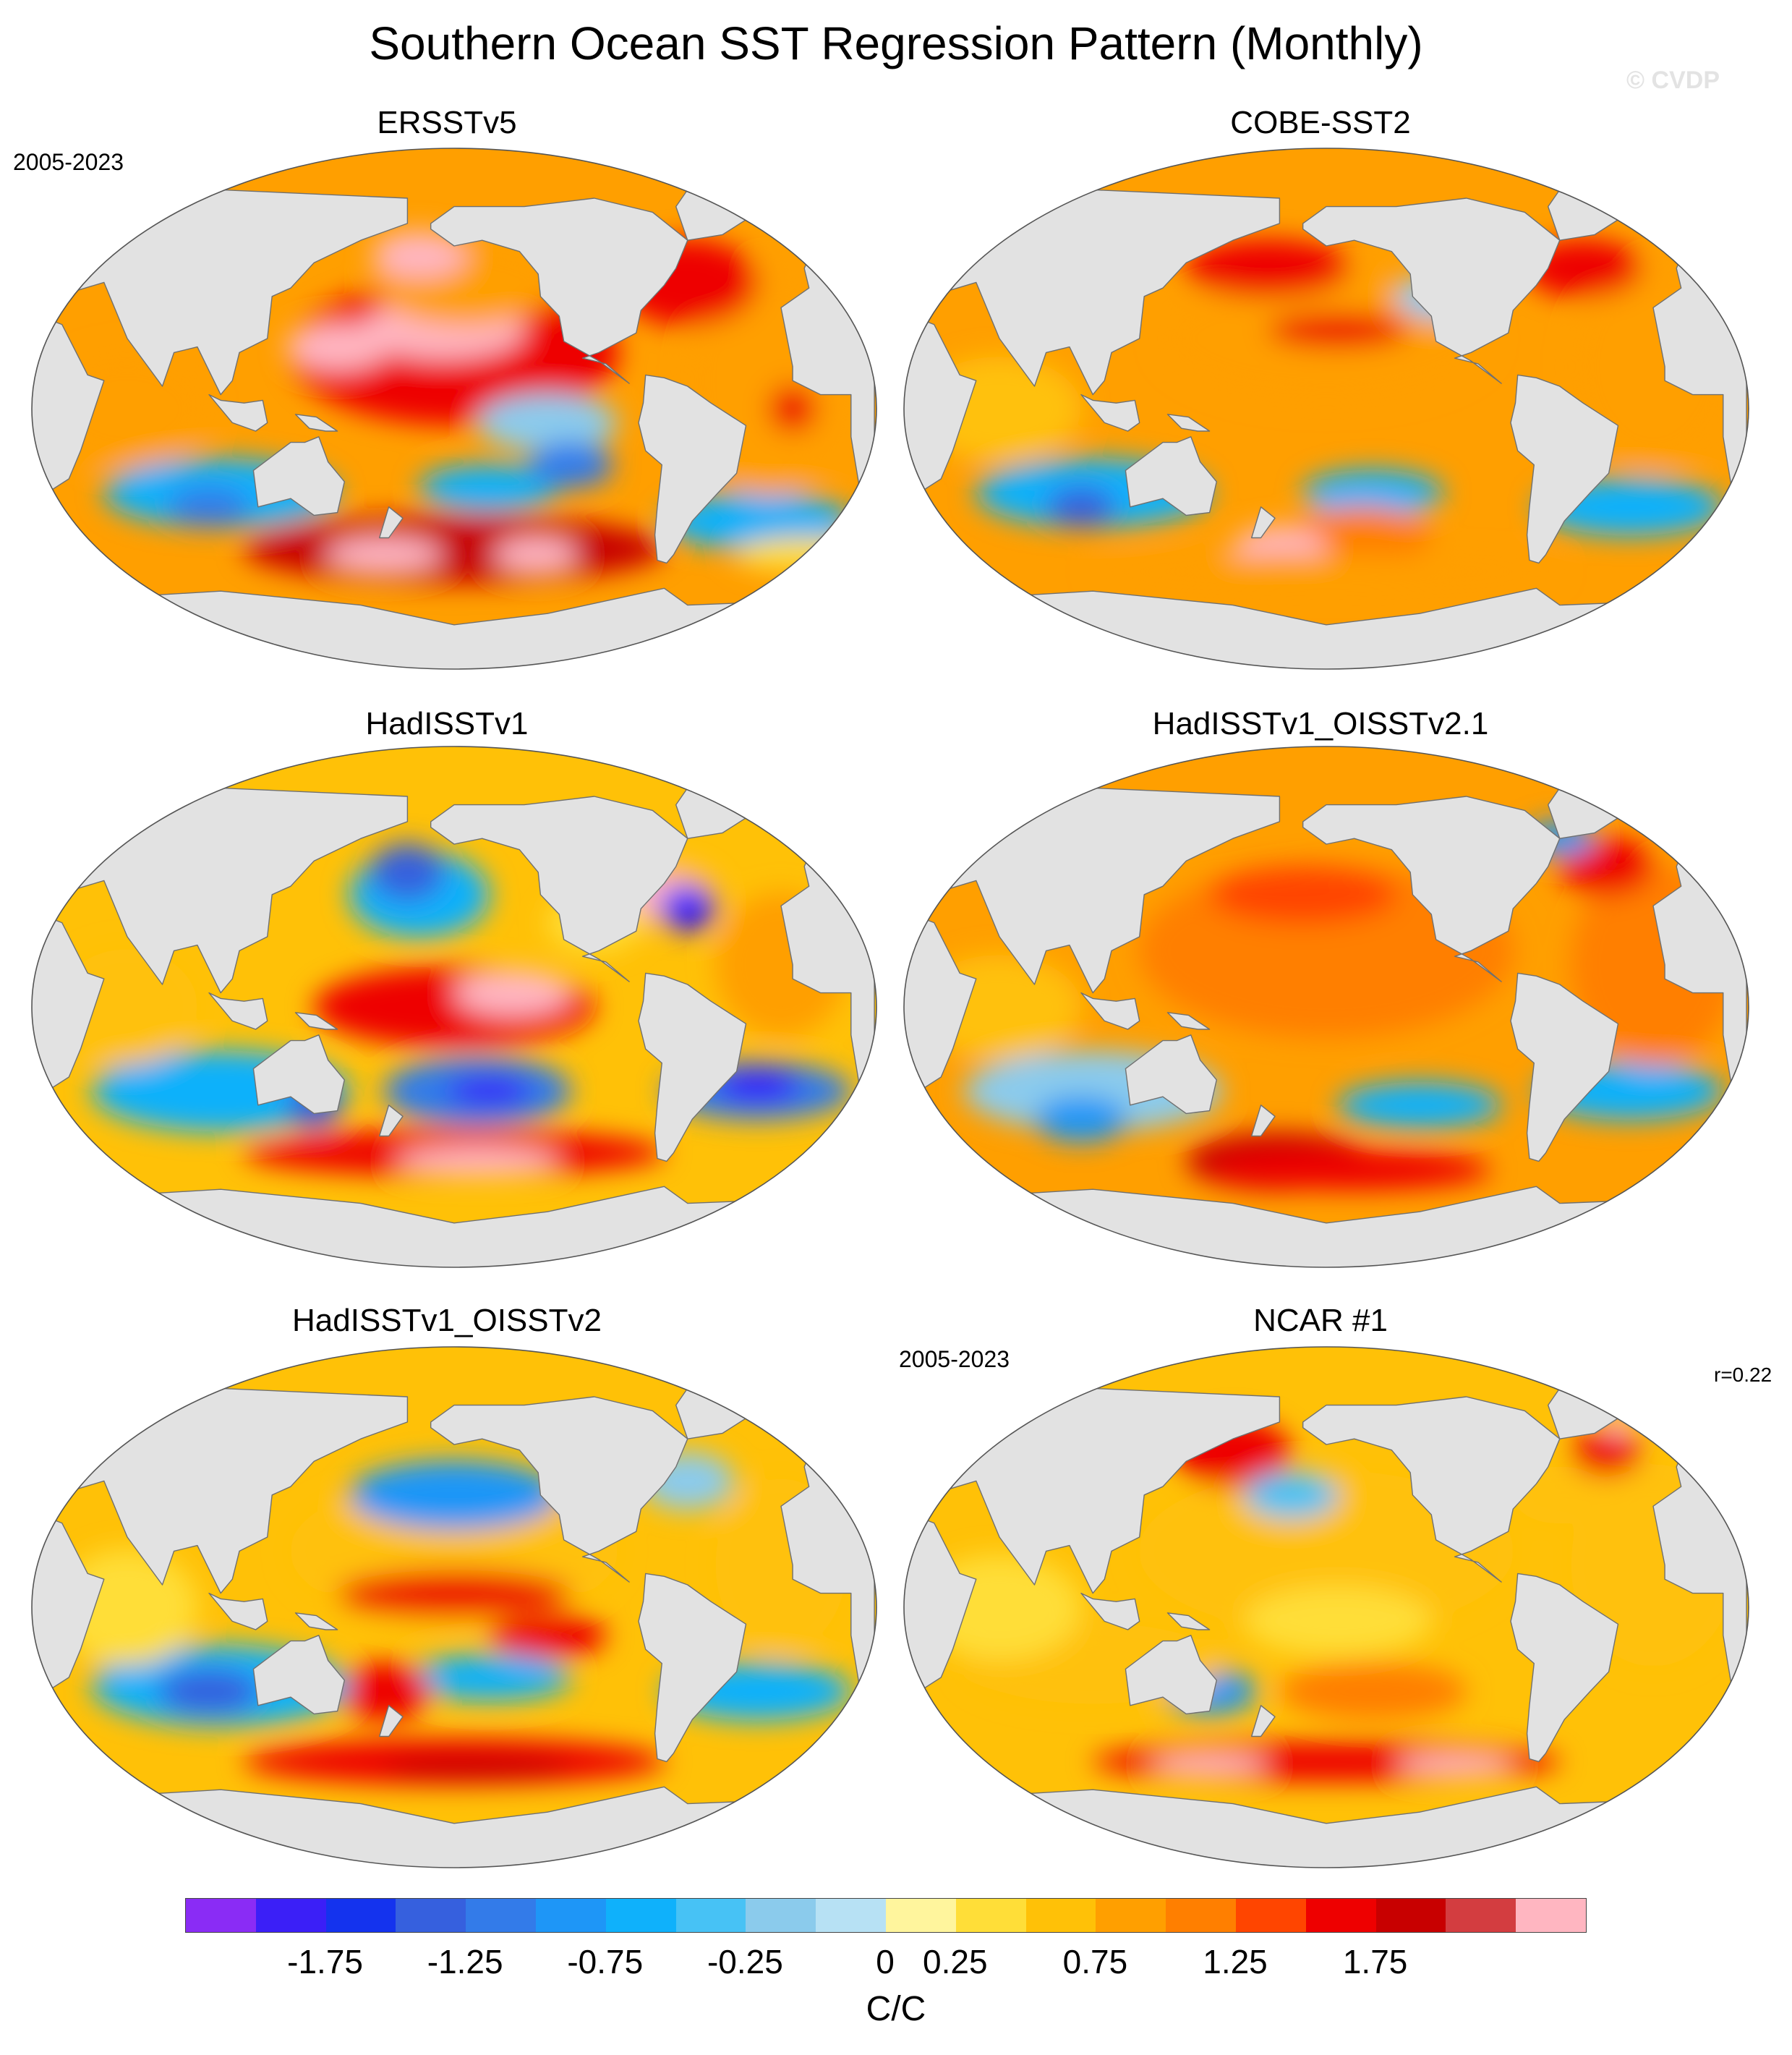  Describe the element at coordinates (745, 1962) in the screenshot. I see `colorbar-tick-label: -0.25` at that location.